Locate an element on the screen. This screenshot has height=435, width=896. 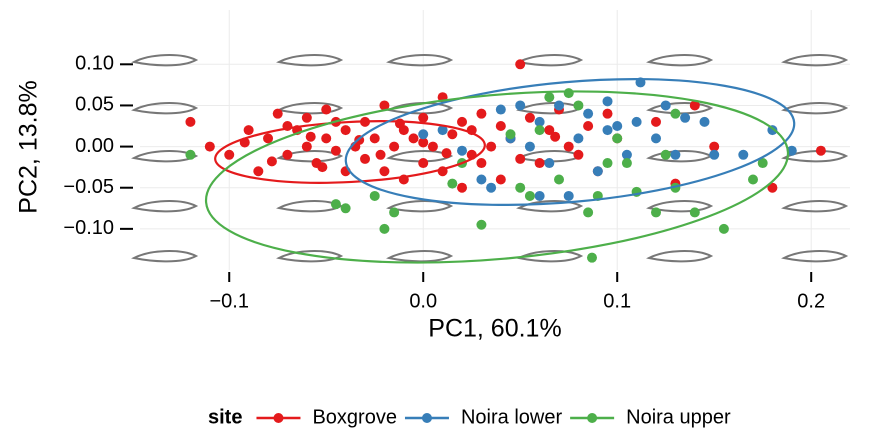
x-axis-title: PC1, 60.1% is located at coordinates (494, 329).